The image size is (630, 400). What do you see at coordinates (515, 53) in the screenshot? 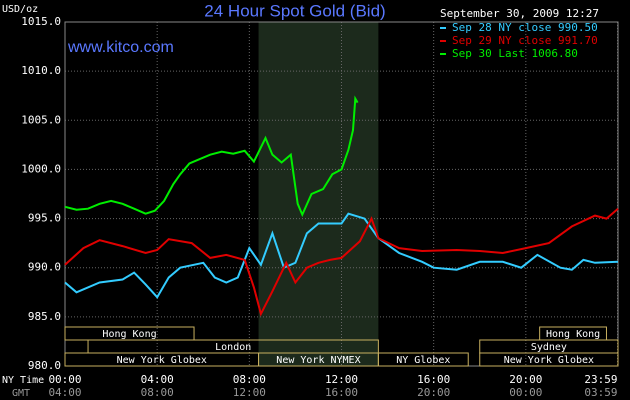
I see `legend-label: Sep 30 Last 1006.80` at bounding box center [515, 53].